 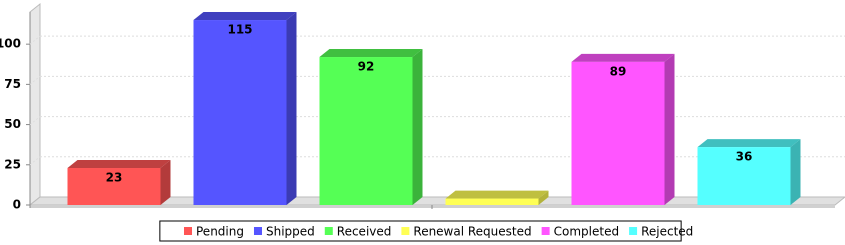 I want to click on legend-label: Rejected, so click(x=667, y=232).